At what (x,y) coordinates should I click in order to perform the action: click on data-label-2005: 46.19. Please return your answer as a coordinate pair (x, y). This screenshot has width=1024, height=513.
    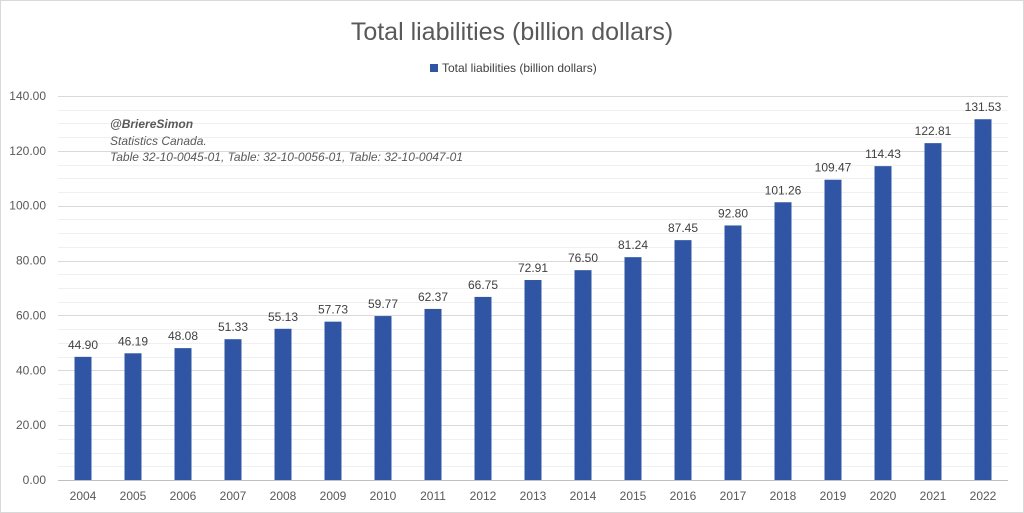
    Looking at the image, I should click on (133, 341).